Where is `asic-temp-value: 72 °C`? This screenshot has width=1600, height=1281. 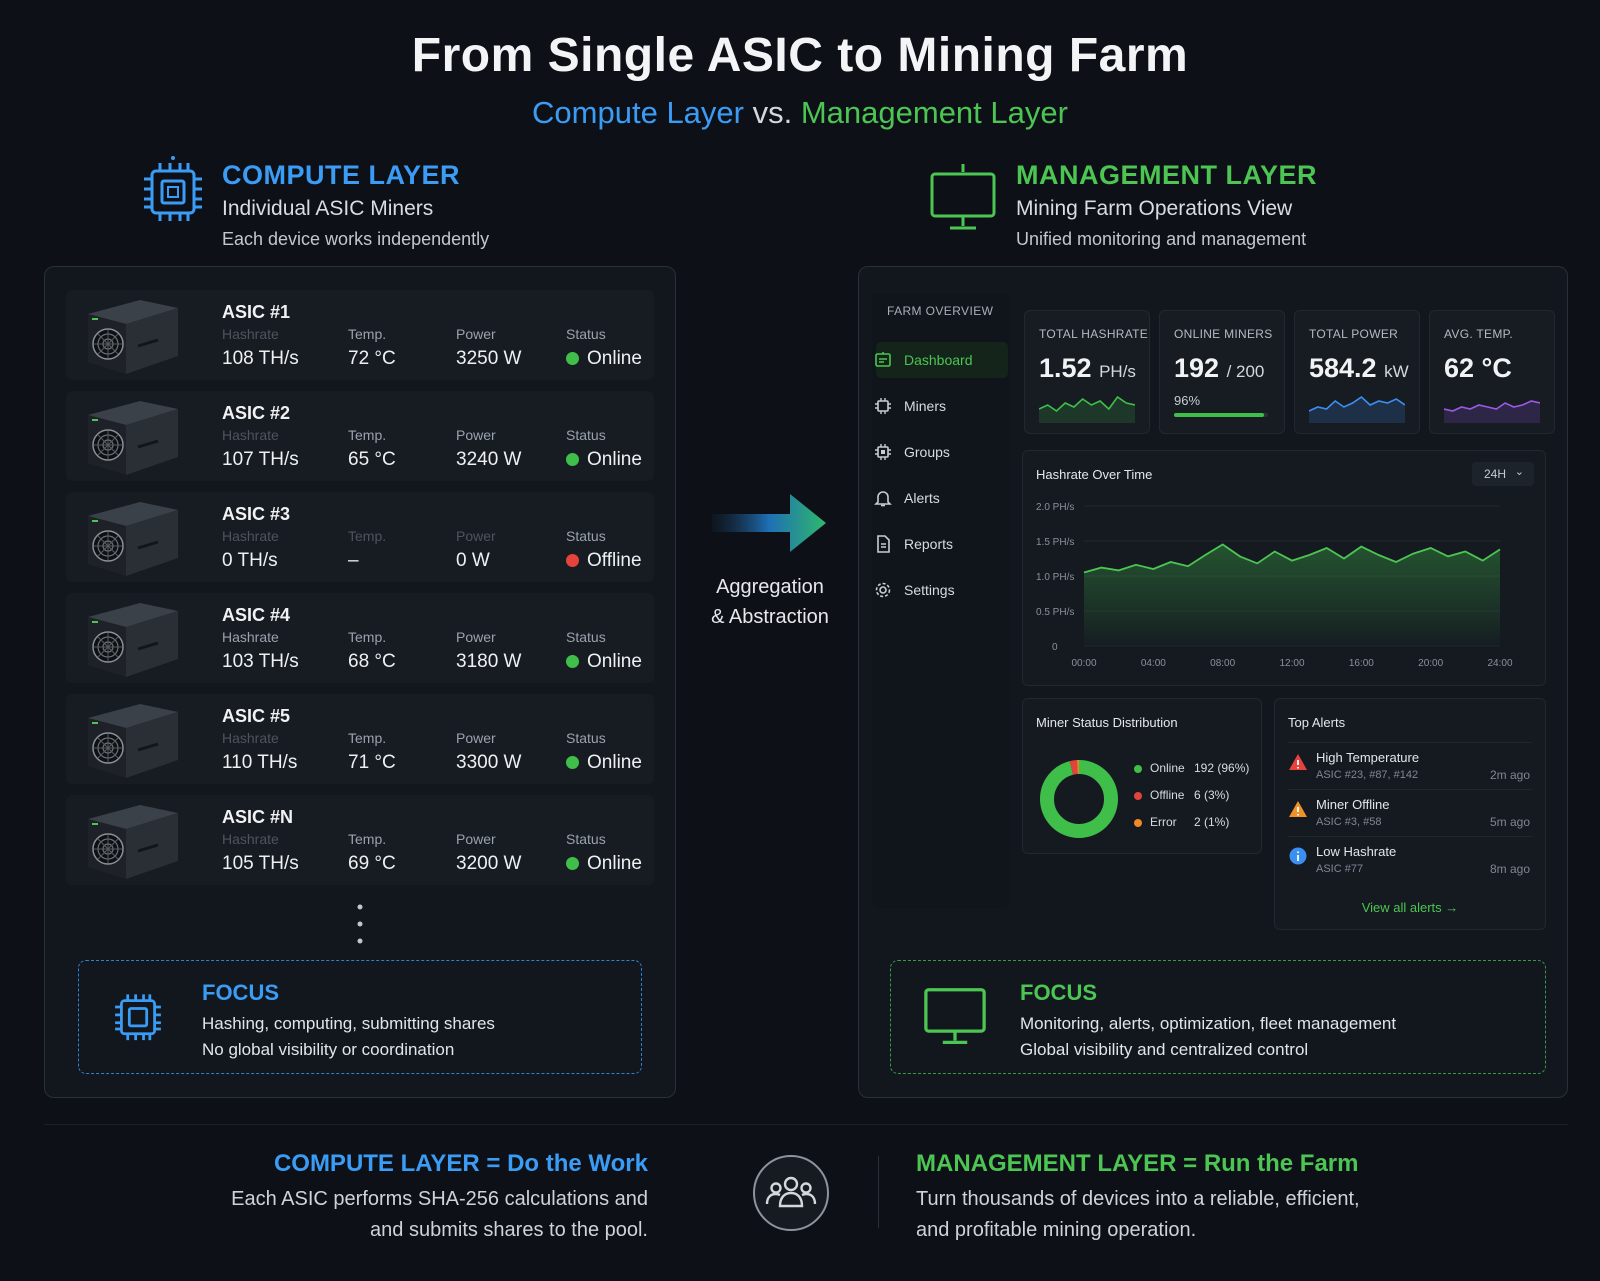
asic-temp-value: 72 °C is located at coordinates (372, 358).